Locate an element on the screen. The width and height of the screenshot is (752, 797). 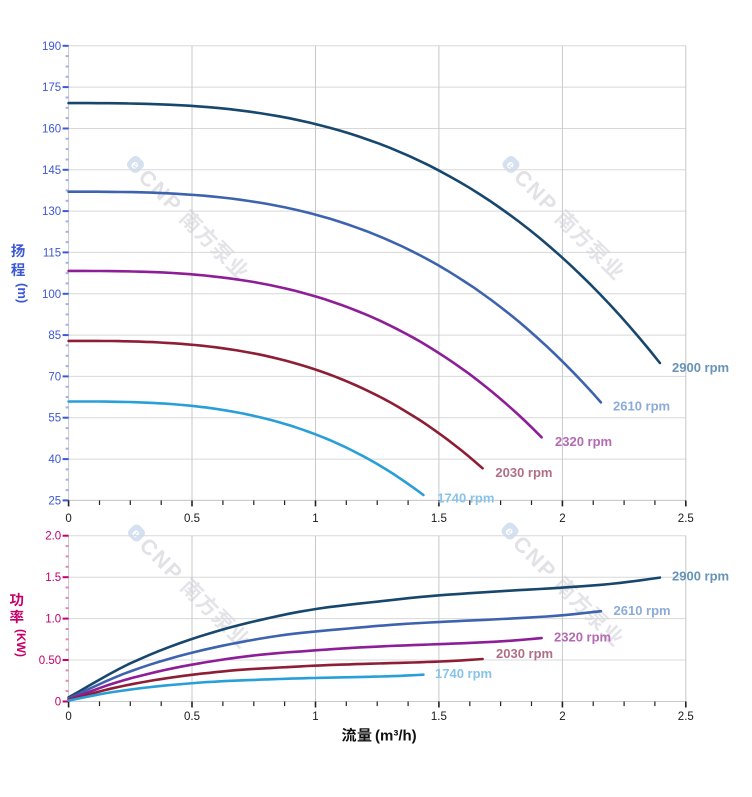
svg-text: 145 is located at coordinates (51, 171).